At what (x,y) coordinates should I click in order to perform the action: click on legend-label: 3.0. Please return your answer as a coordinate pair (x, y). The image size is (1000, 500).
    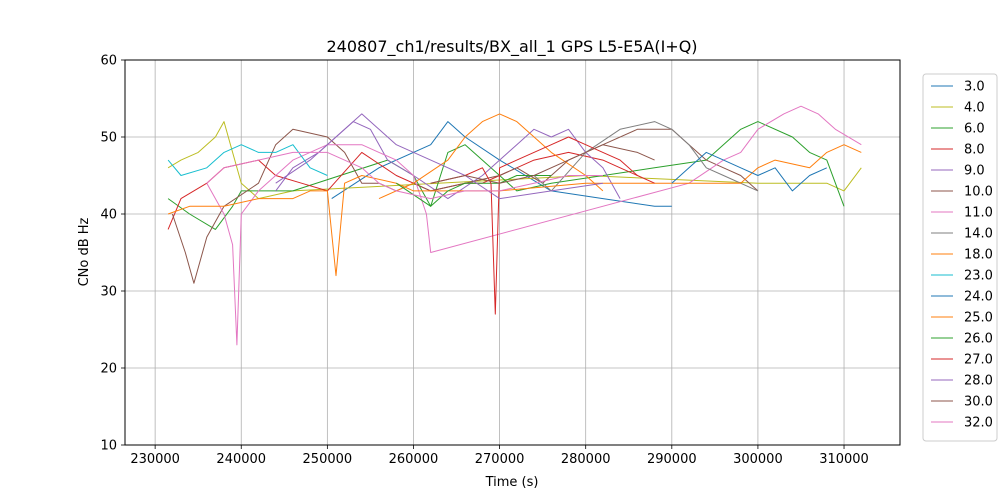
    Looking at the image, I should click on (974, 87).